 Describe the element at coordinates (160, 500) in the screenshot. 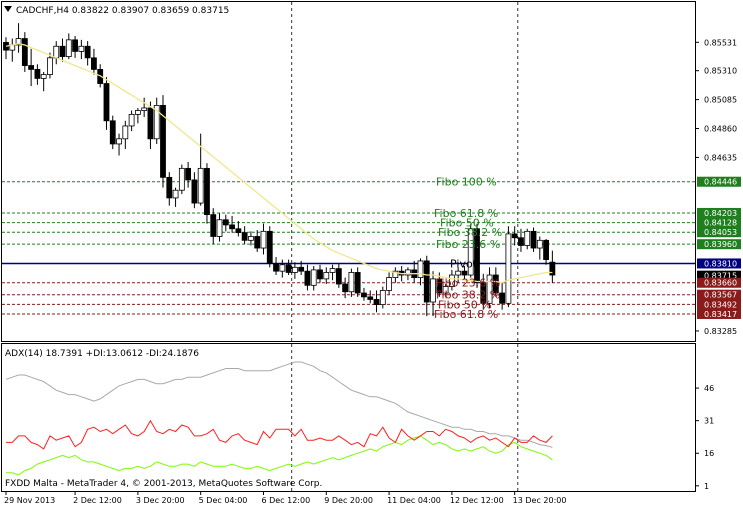

I see `time-tick-label: 3 Dec 20:00` at that location.